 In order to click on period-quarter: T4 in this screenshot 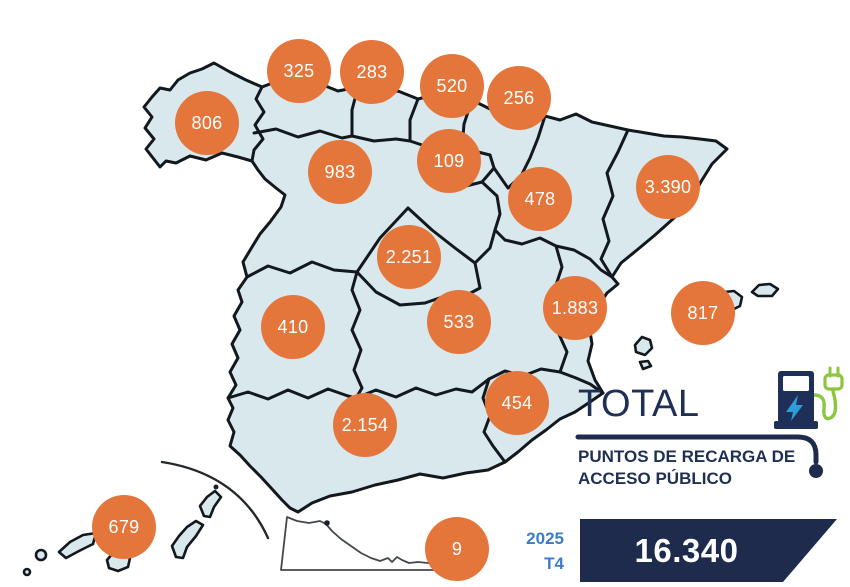, I will do `click(554, 563)`.